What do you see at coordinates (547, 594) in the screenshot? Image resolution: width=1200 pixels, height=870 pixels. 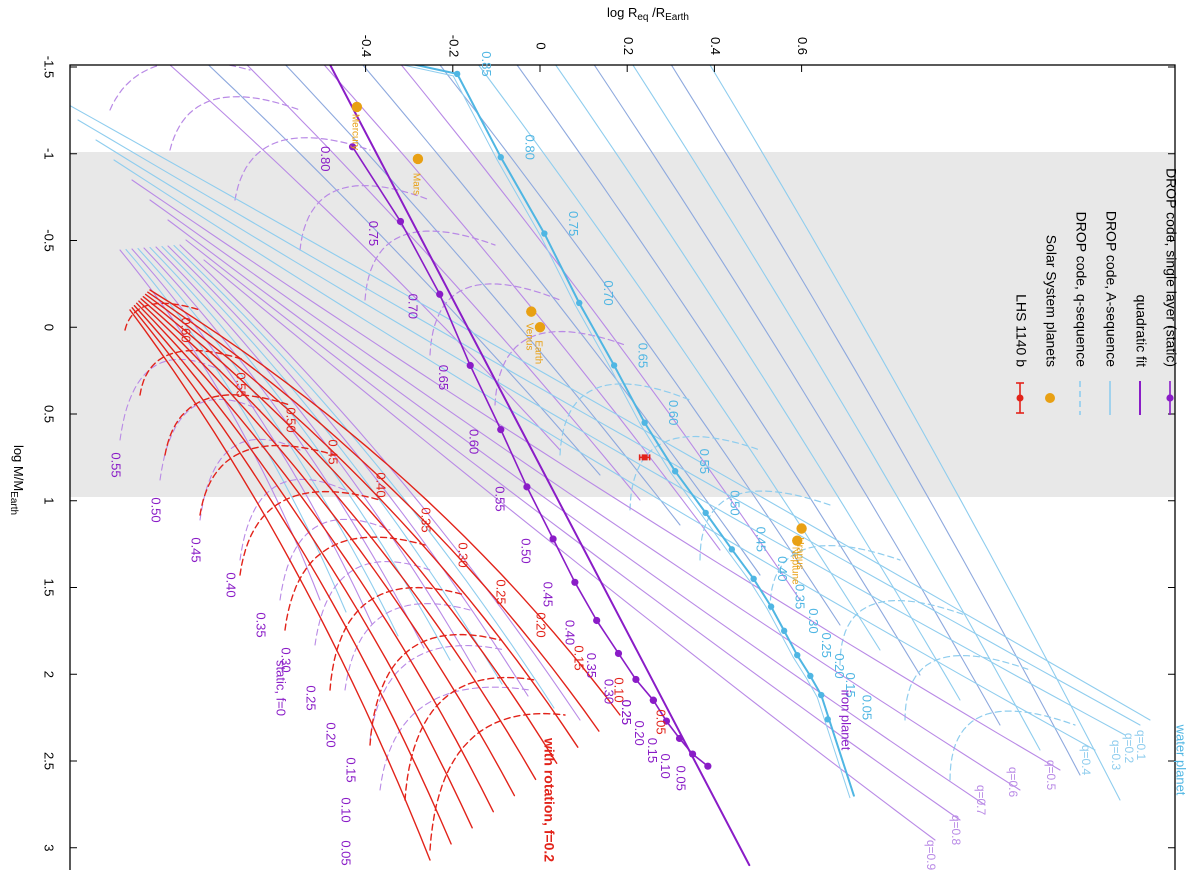 I see `single-layer-label: 0.45` at bounding box center [547, 594].